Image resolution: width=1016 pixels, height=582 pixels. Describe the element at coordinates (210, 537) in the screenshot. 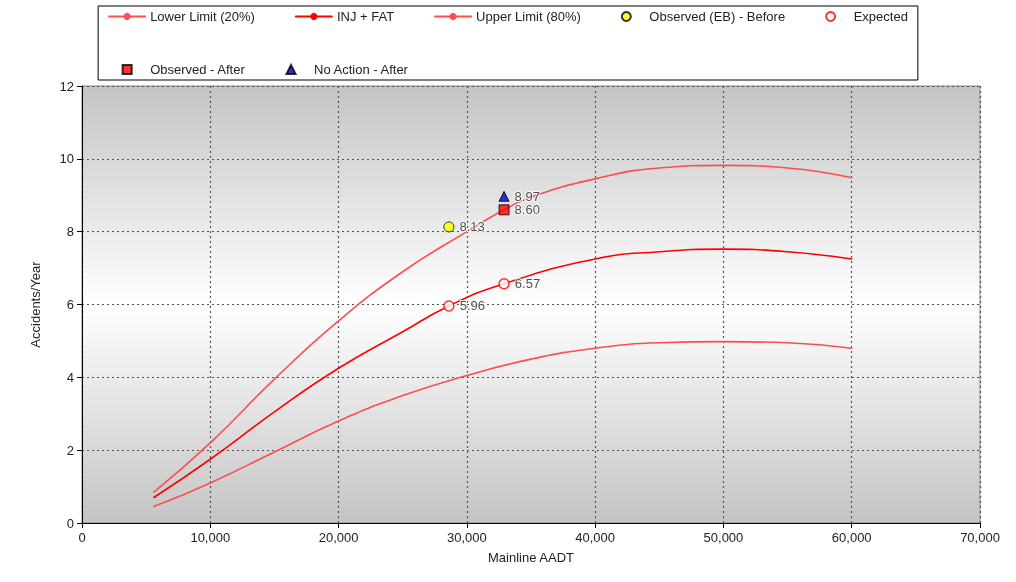

I see `x-tick-label: 10,000` at that location.